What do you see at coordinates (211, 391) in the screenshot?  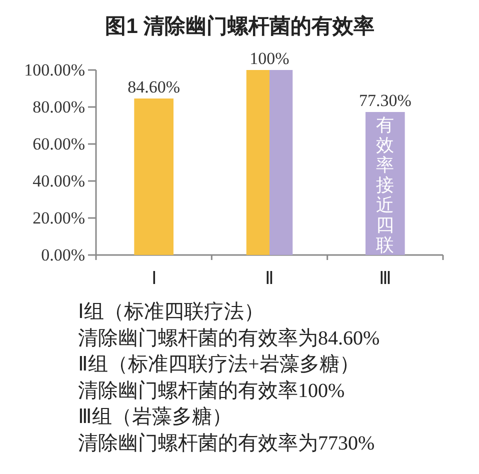 I see `note: 清除幽门螺杆菌的有效率100%` at bounding box center [211, 391].